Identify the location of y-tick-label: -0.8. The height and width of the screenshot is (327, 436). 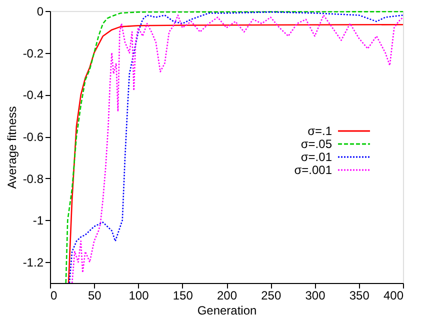
(33, 179).